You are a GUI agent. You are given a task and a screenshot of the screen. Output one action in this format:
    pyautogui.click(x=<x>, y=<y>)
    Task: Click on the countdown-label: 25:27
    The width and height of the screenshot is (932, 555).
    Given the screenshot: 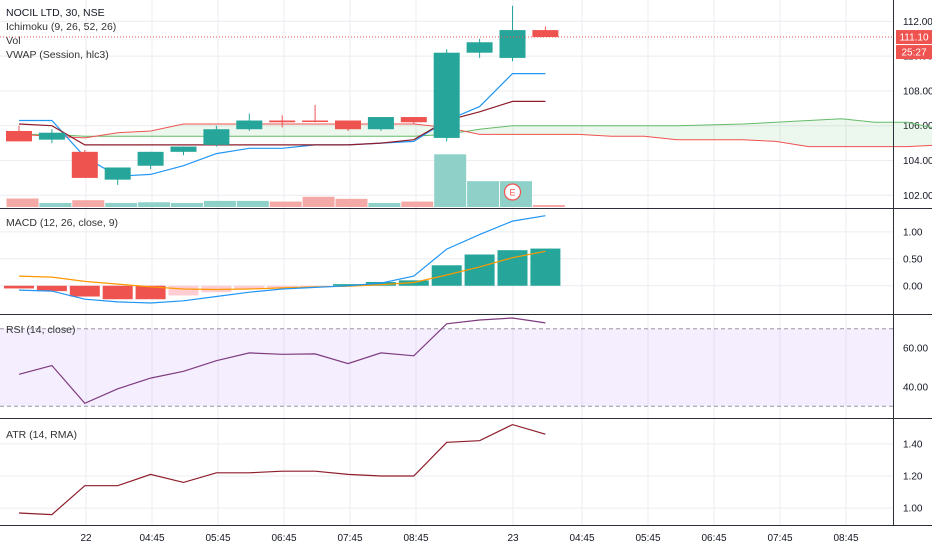 What is the action you would take?
    pyautogui.click(x=913, y=53)
    